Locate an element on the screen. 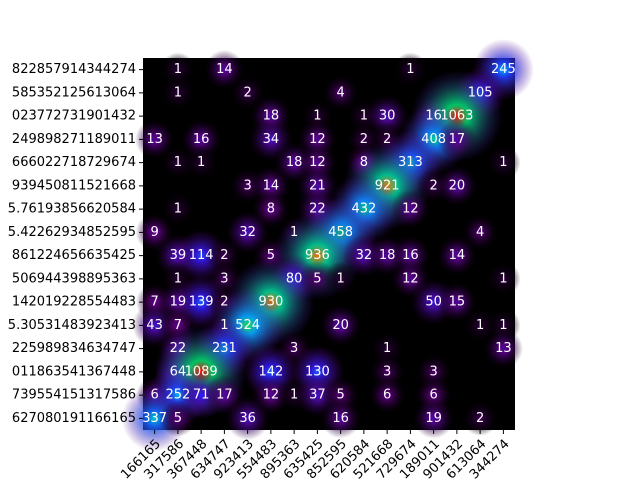 The image size is (640, 480). cell-label: 1089 is located at coordinates (201, 371).